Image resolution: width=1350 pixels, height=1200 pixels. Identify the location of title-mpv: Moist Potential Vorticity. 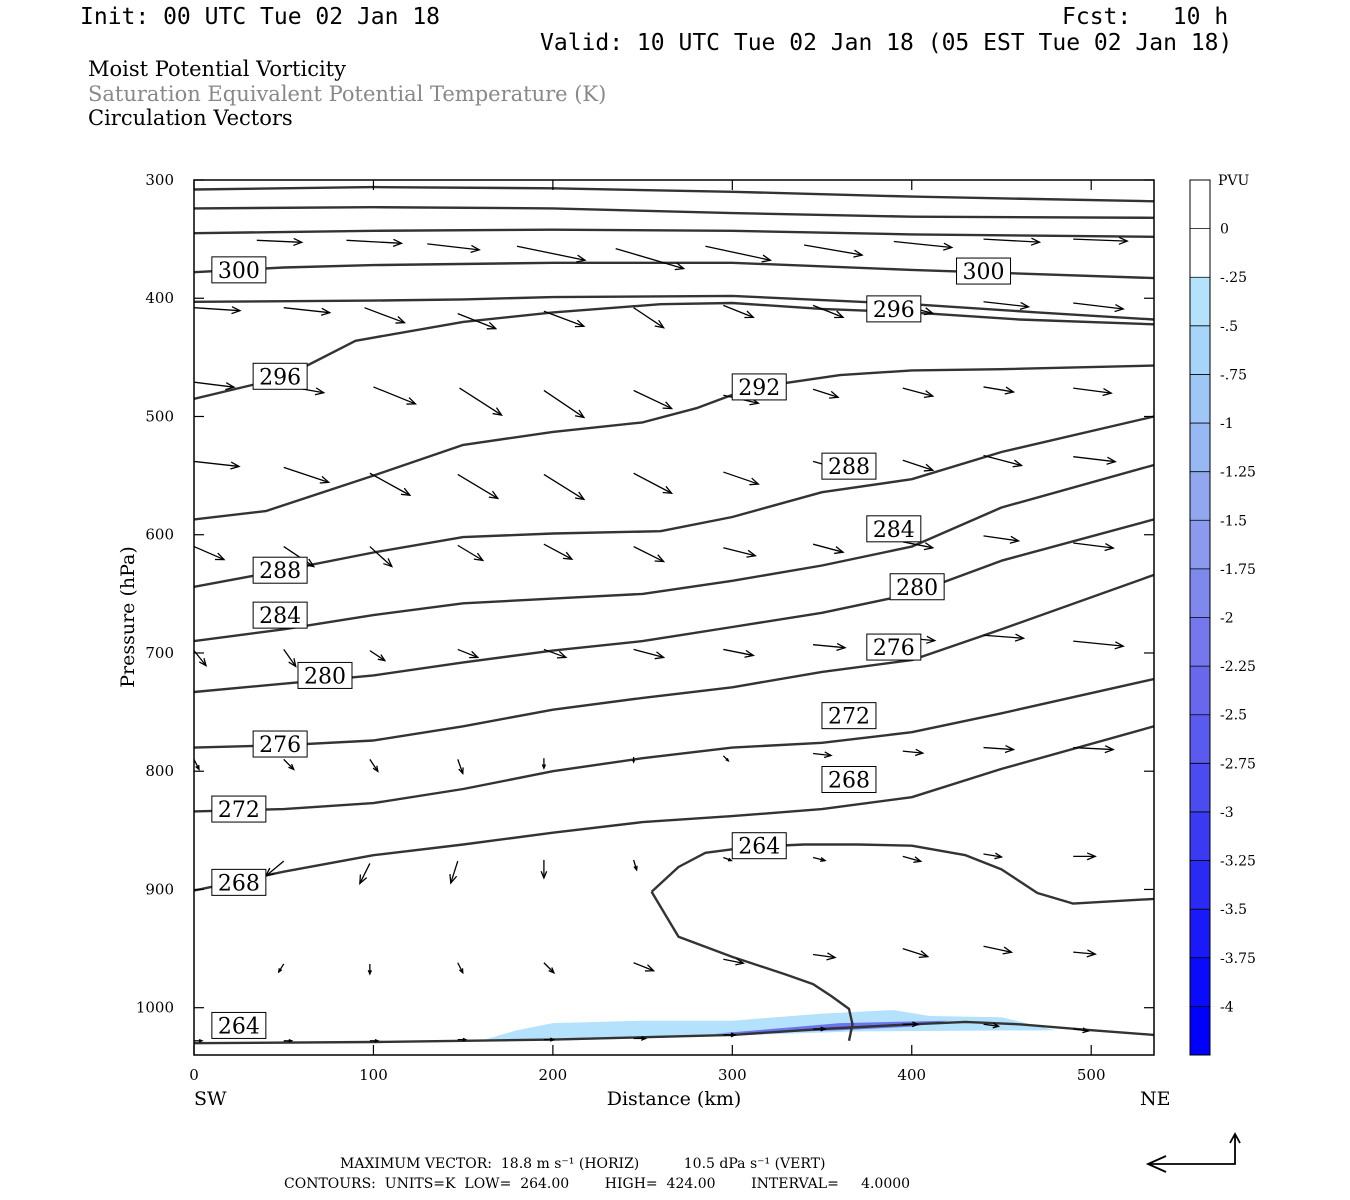
(217, 69).